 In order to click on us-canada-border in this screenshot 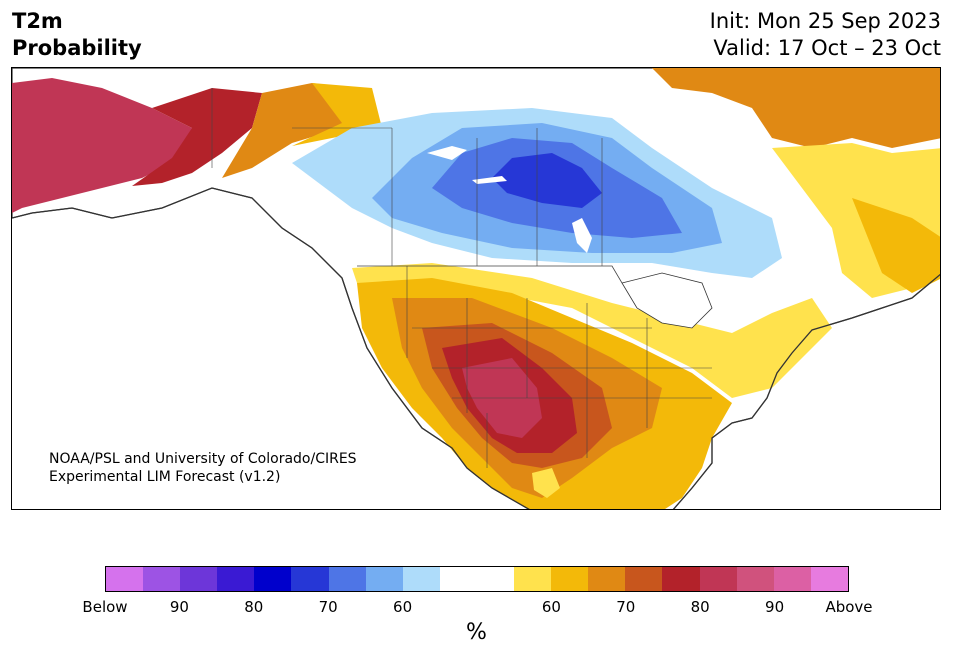, I will do `click(490, 274)`.